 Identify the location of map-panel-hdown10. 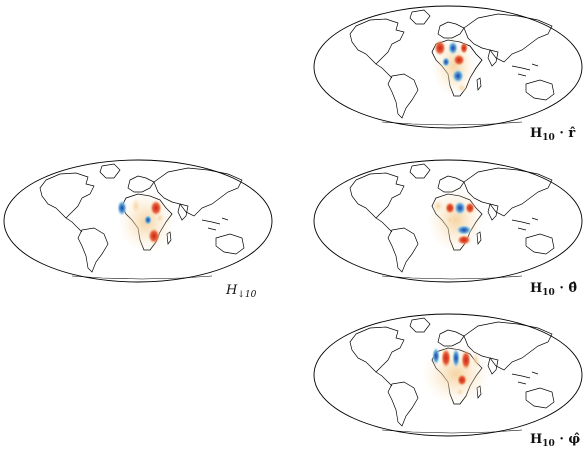
(138, 221).